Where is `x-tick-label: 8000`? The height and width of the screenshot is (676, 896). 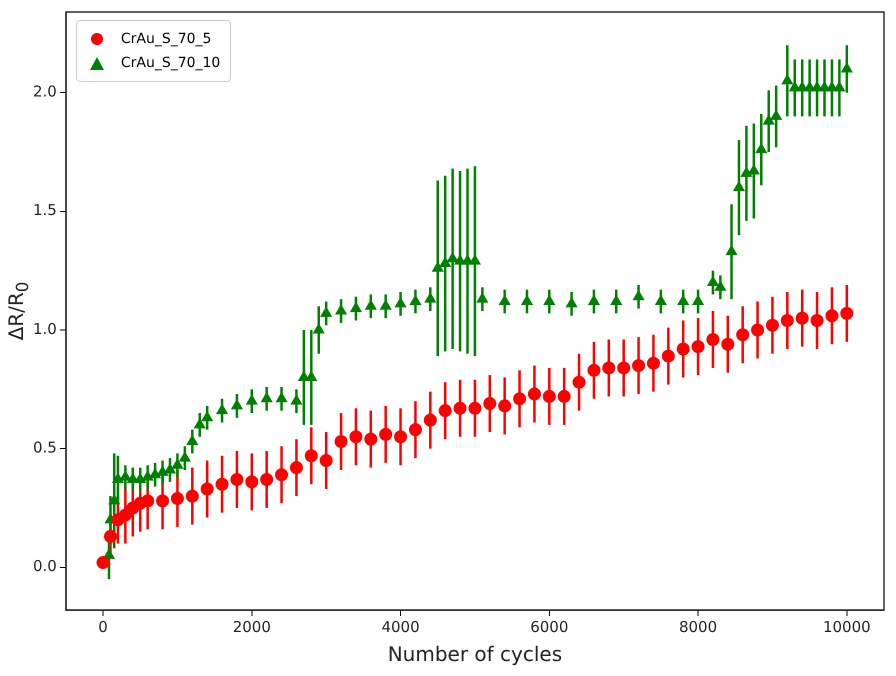 x-tick-label: 8000 is located at coordinates (698, 627).